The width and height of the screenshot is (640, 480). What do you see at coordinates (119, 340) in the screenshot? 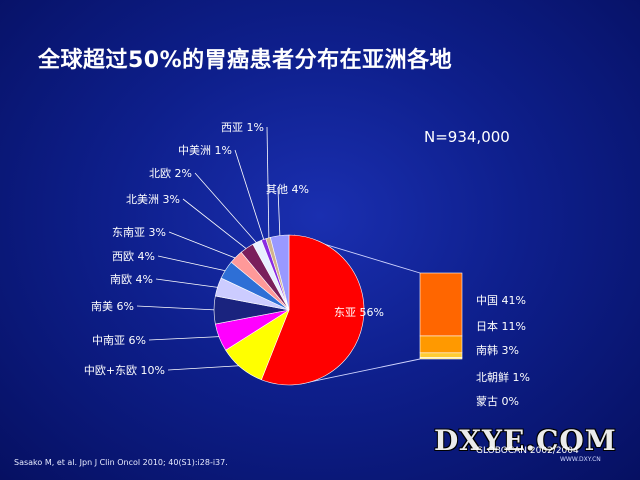
I see `pie-label-2: 中南亚 6%` at bounding box center [119, 340].